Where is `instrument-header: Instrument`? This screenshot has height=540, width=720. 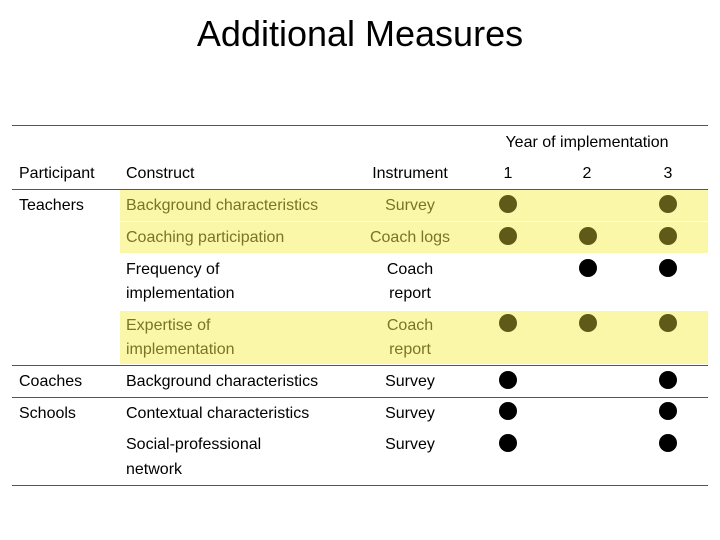 instrument-header: Instrument is located at coordinates (410, 173).